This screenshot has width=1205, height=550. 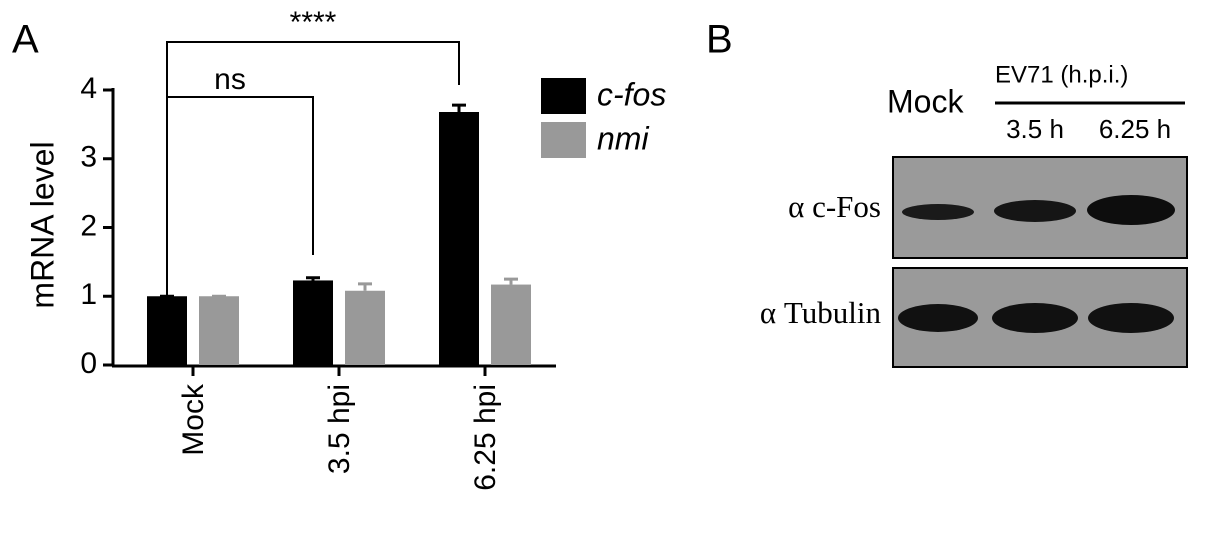 I want to click on significance-label: ****, so click(x=313, y=22).